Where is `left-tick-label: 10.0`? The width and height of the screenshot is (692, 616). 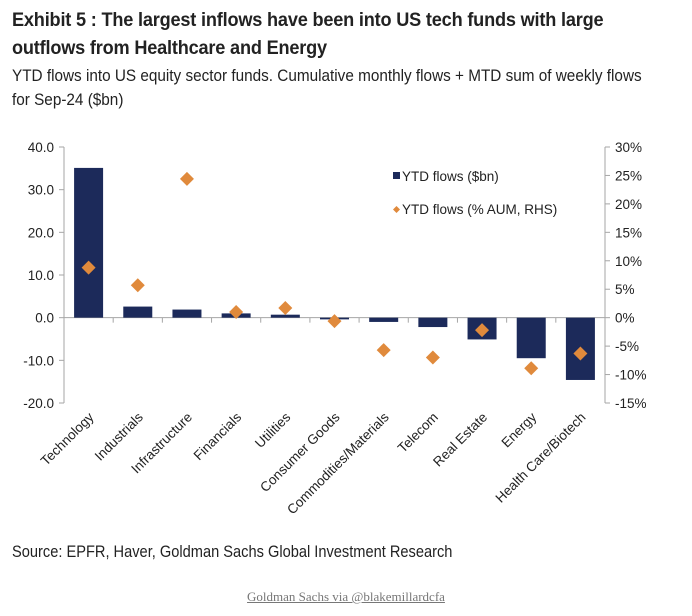 left-tick-label: 10.0 is located at coordinates (41, 275).